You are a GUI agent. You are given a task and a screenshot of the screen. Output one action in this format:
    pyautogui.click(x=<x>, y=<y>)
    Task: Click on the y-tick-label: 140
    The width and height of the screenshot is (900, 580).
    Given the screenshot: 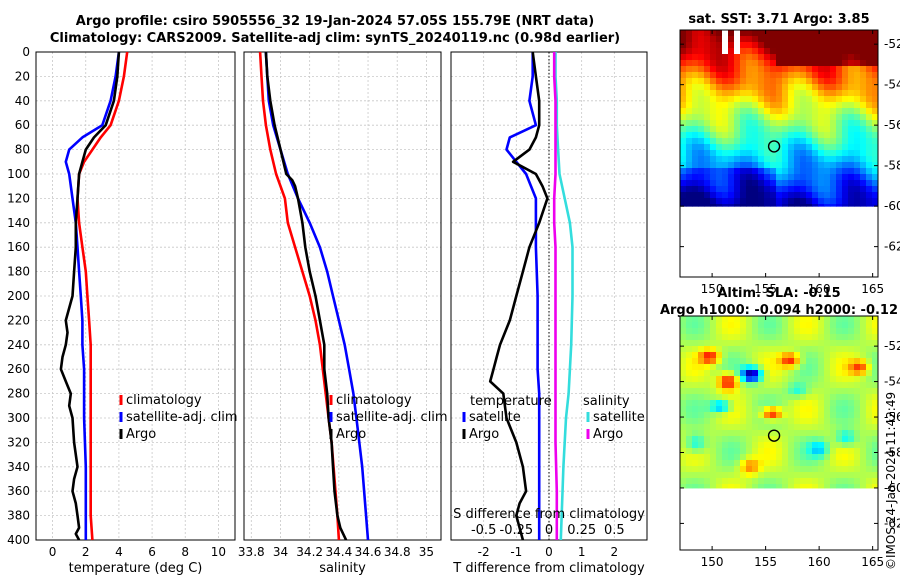 What is the action you would take?
    pyautogui.click(x=18, y=223)
    